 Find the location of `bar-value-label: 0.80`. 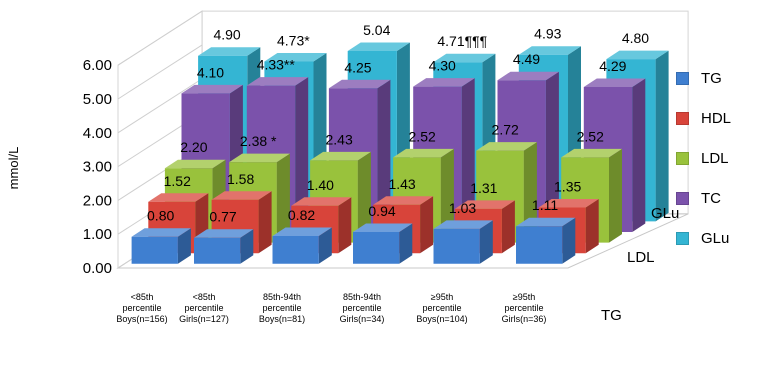

bar-value-label: 0.80 is located at coordinates (160, 216).